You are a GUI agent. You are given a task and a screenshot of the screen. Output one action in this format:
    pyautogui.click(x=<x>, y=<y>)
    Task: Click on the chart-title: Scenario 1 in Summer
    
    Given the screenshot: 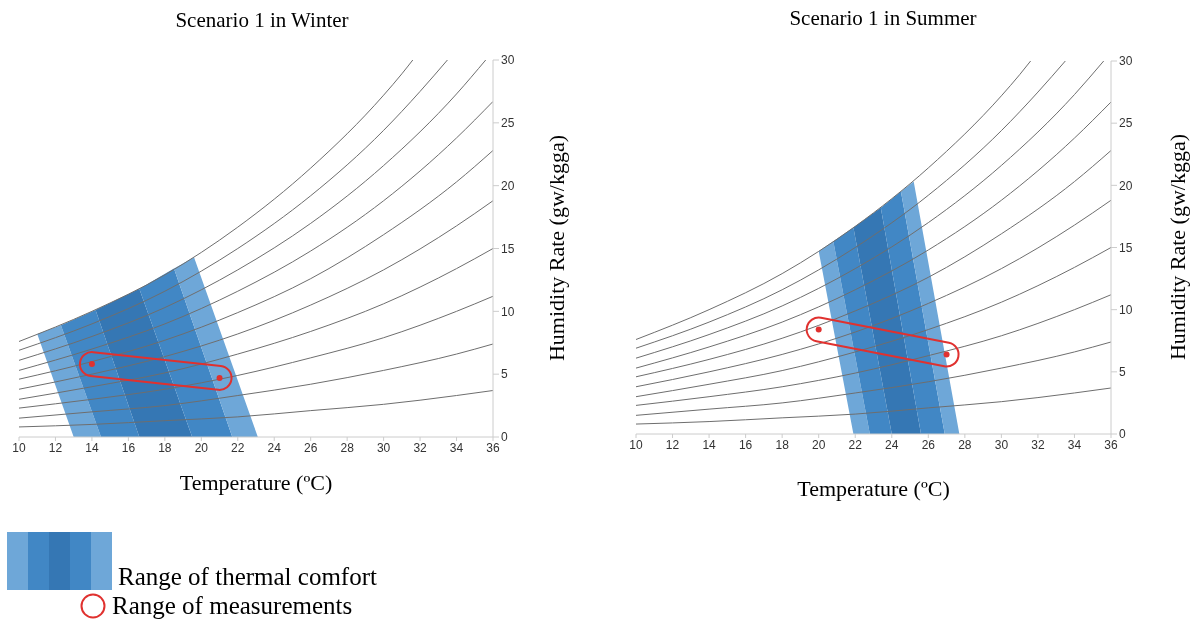 What is the action you would take?
    pyautogui.click(x=883, y=18)
    